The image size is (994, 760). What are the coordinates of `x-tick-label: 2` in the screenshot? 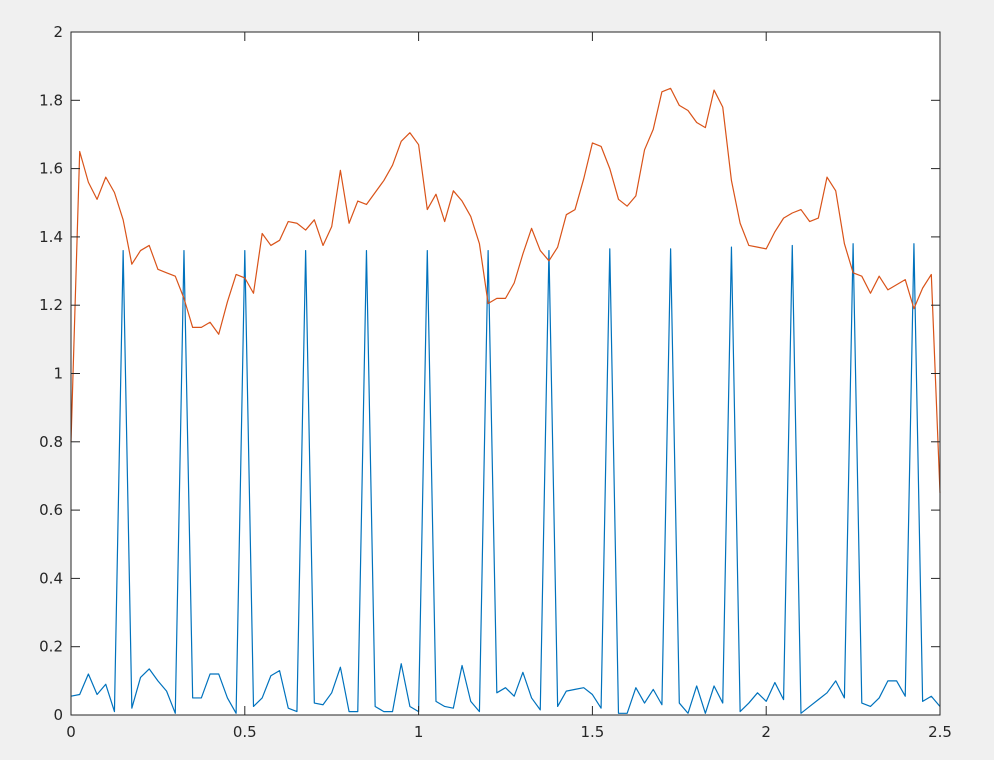 It's located at (766, 732).